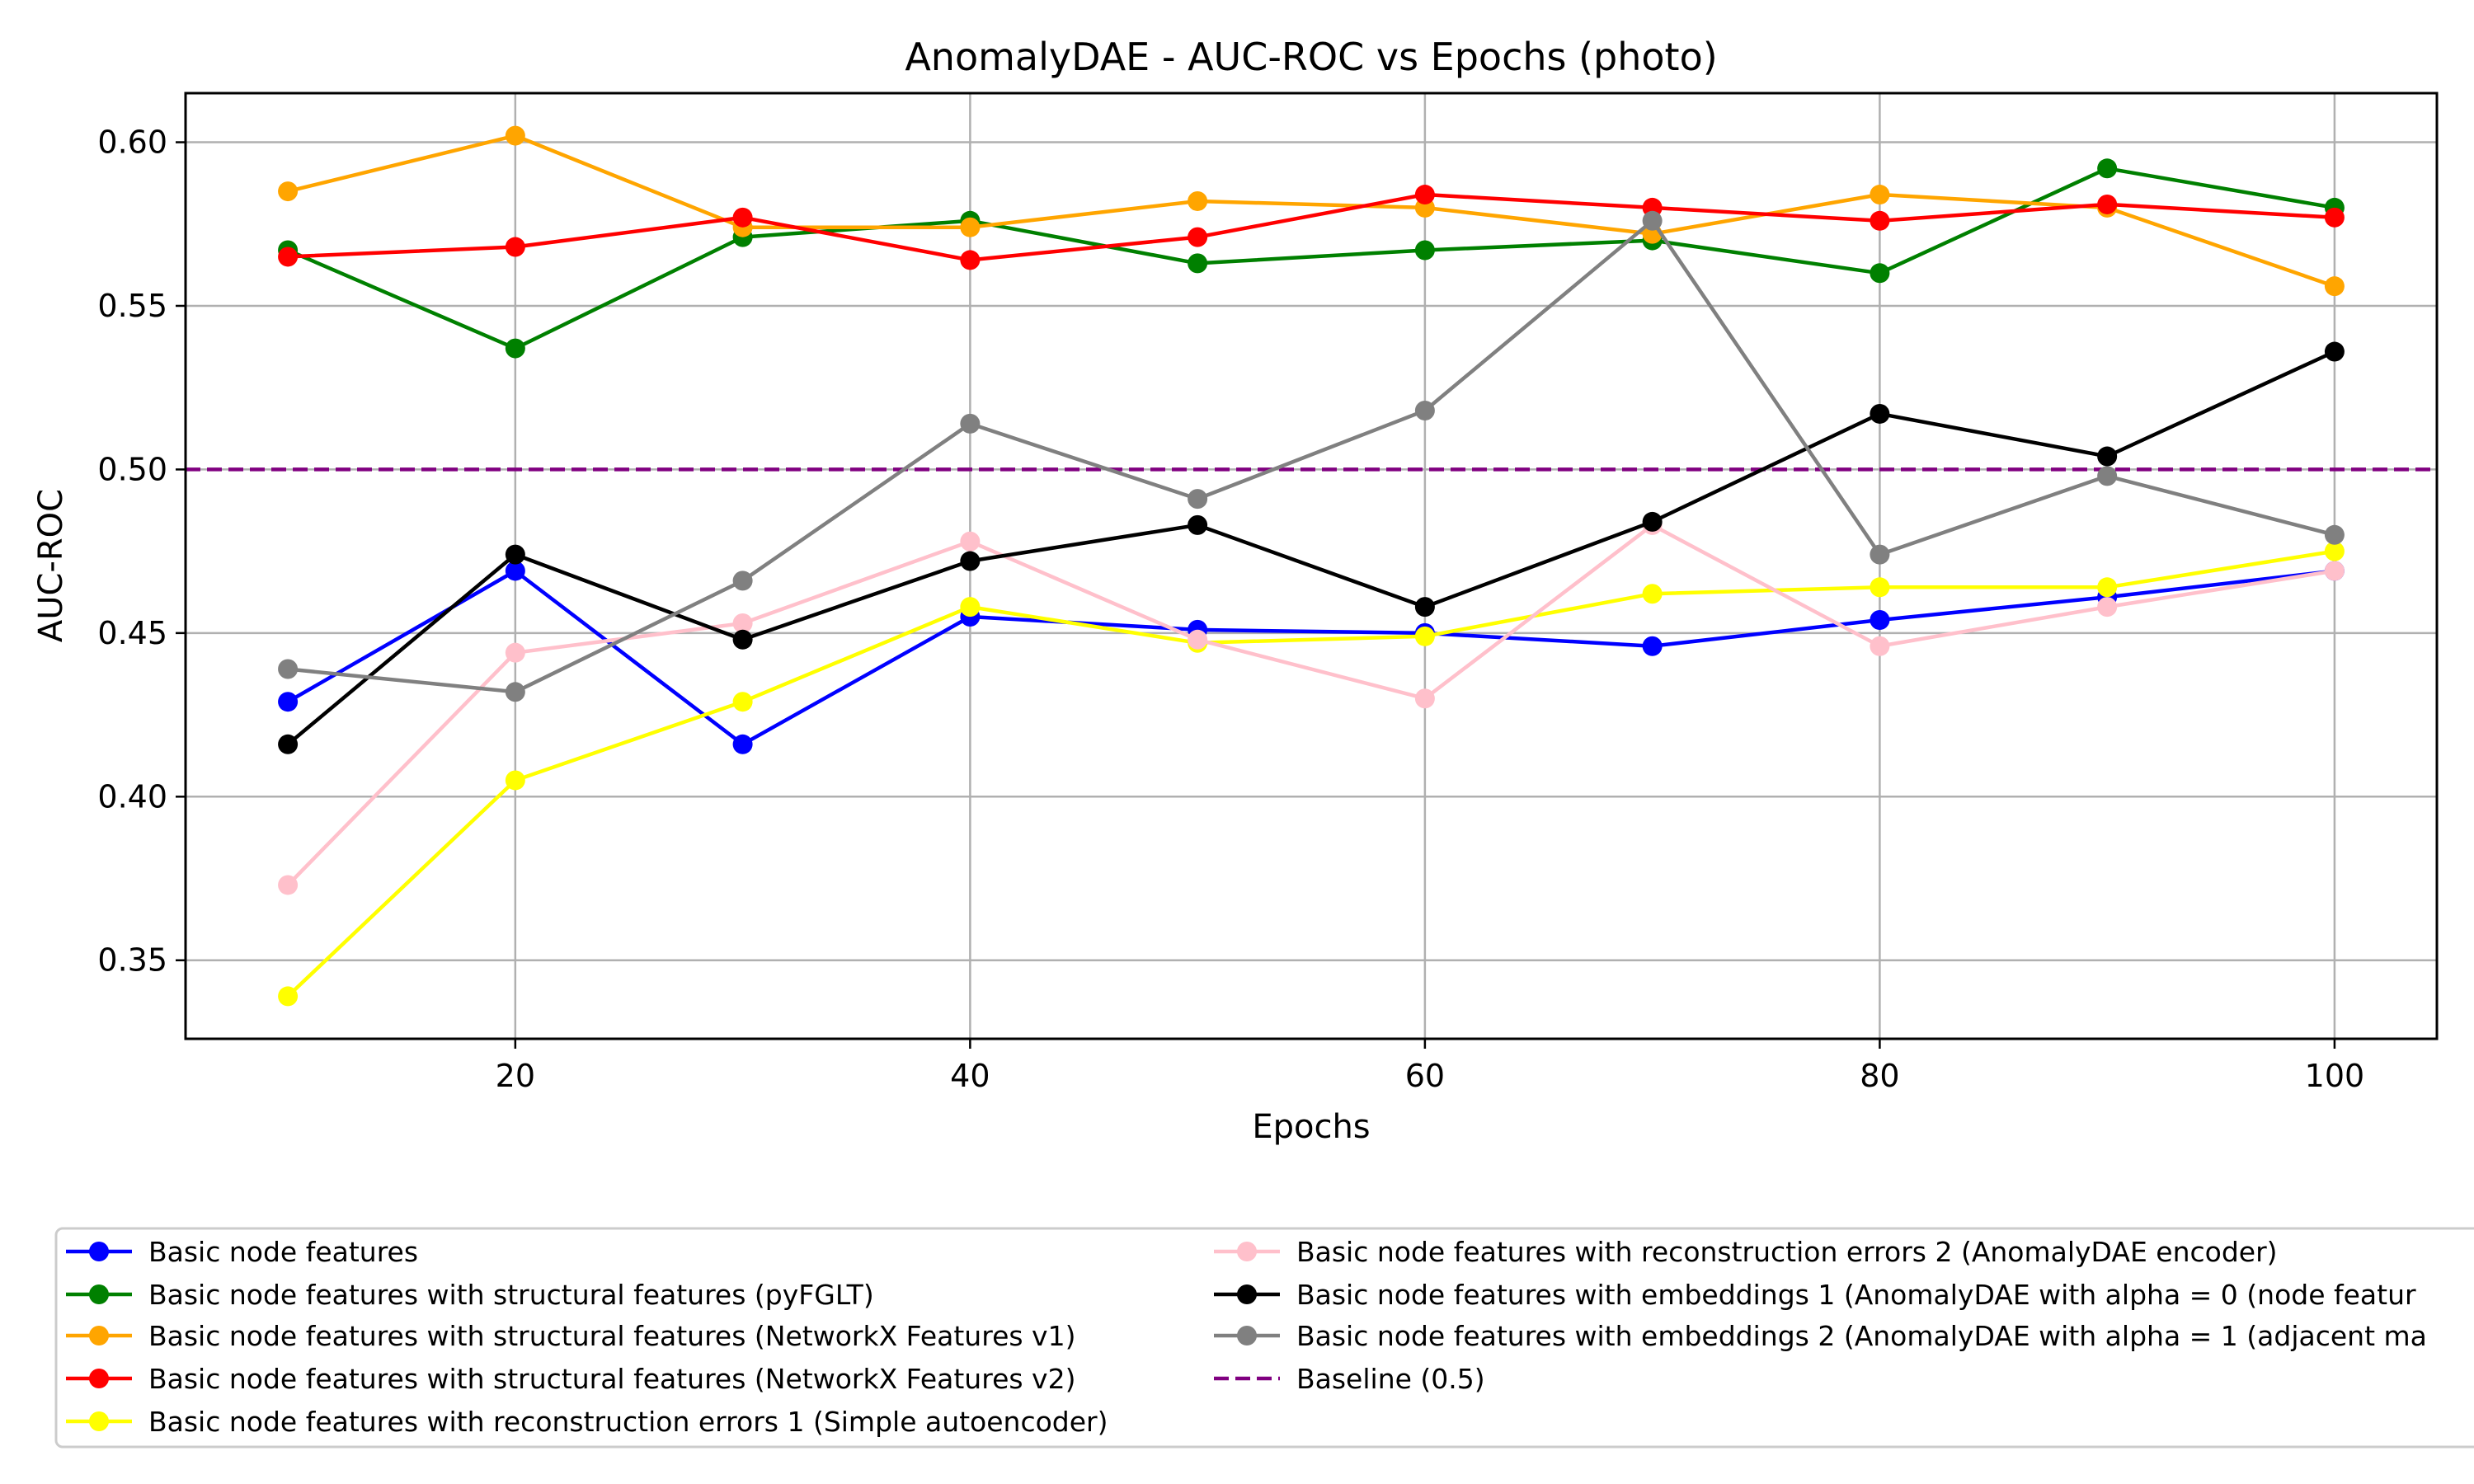 Image resolution: width=2474 pixels, height=1484 pixels. Describe the element at coordinates (1425, 1076) in the screenshot. I see `x-tick-label: 60` at that location.